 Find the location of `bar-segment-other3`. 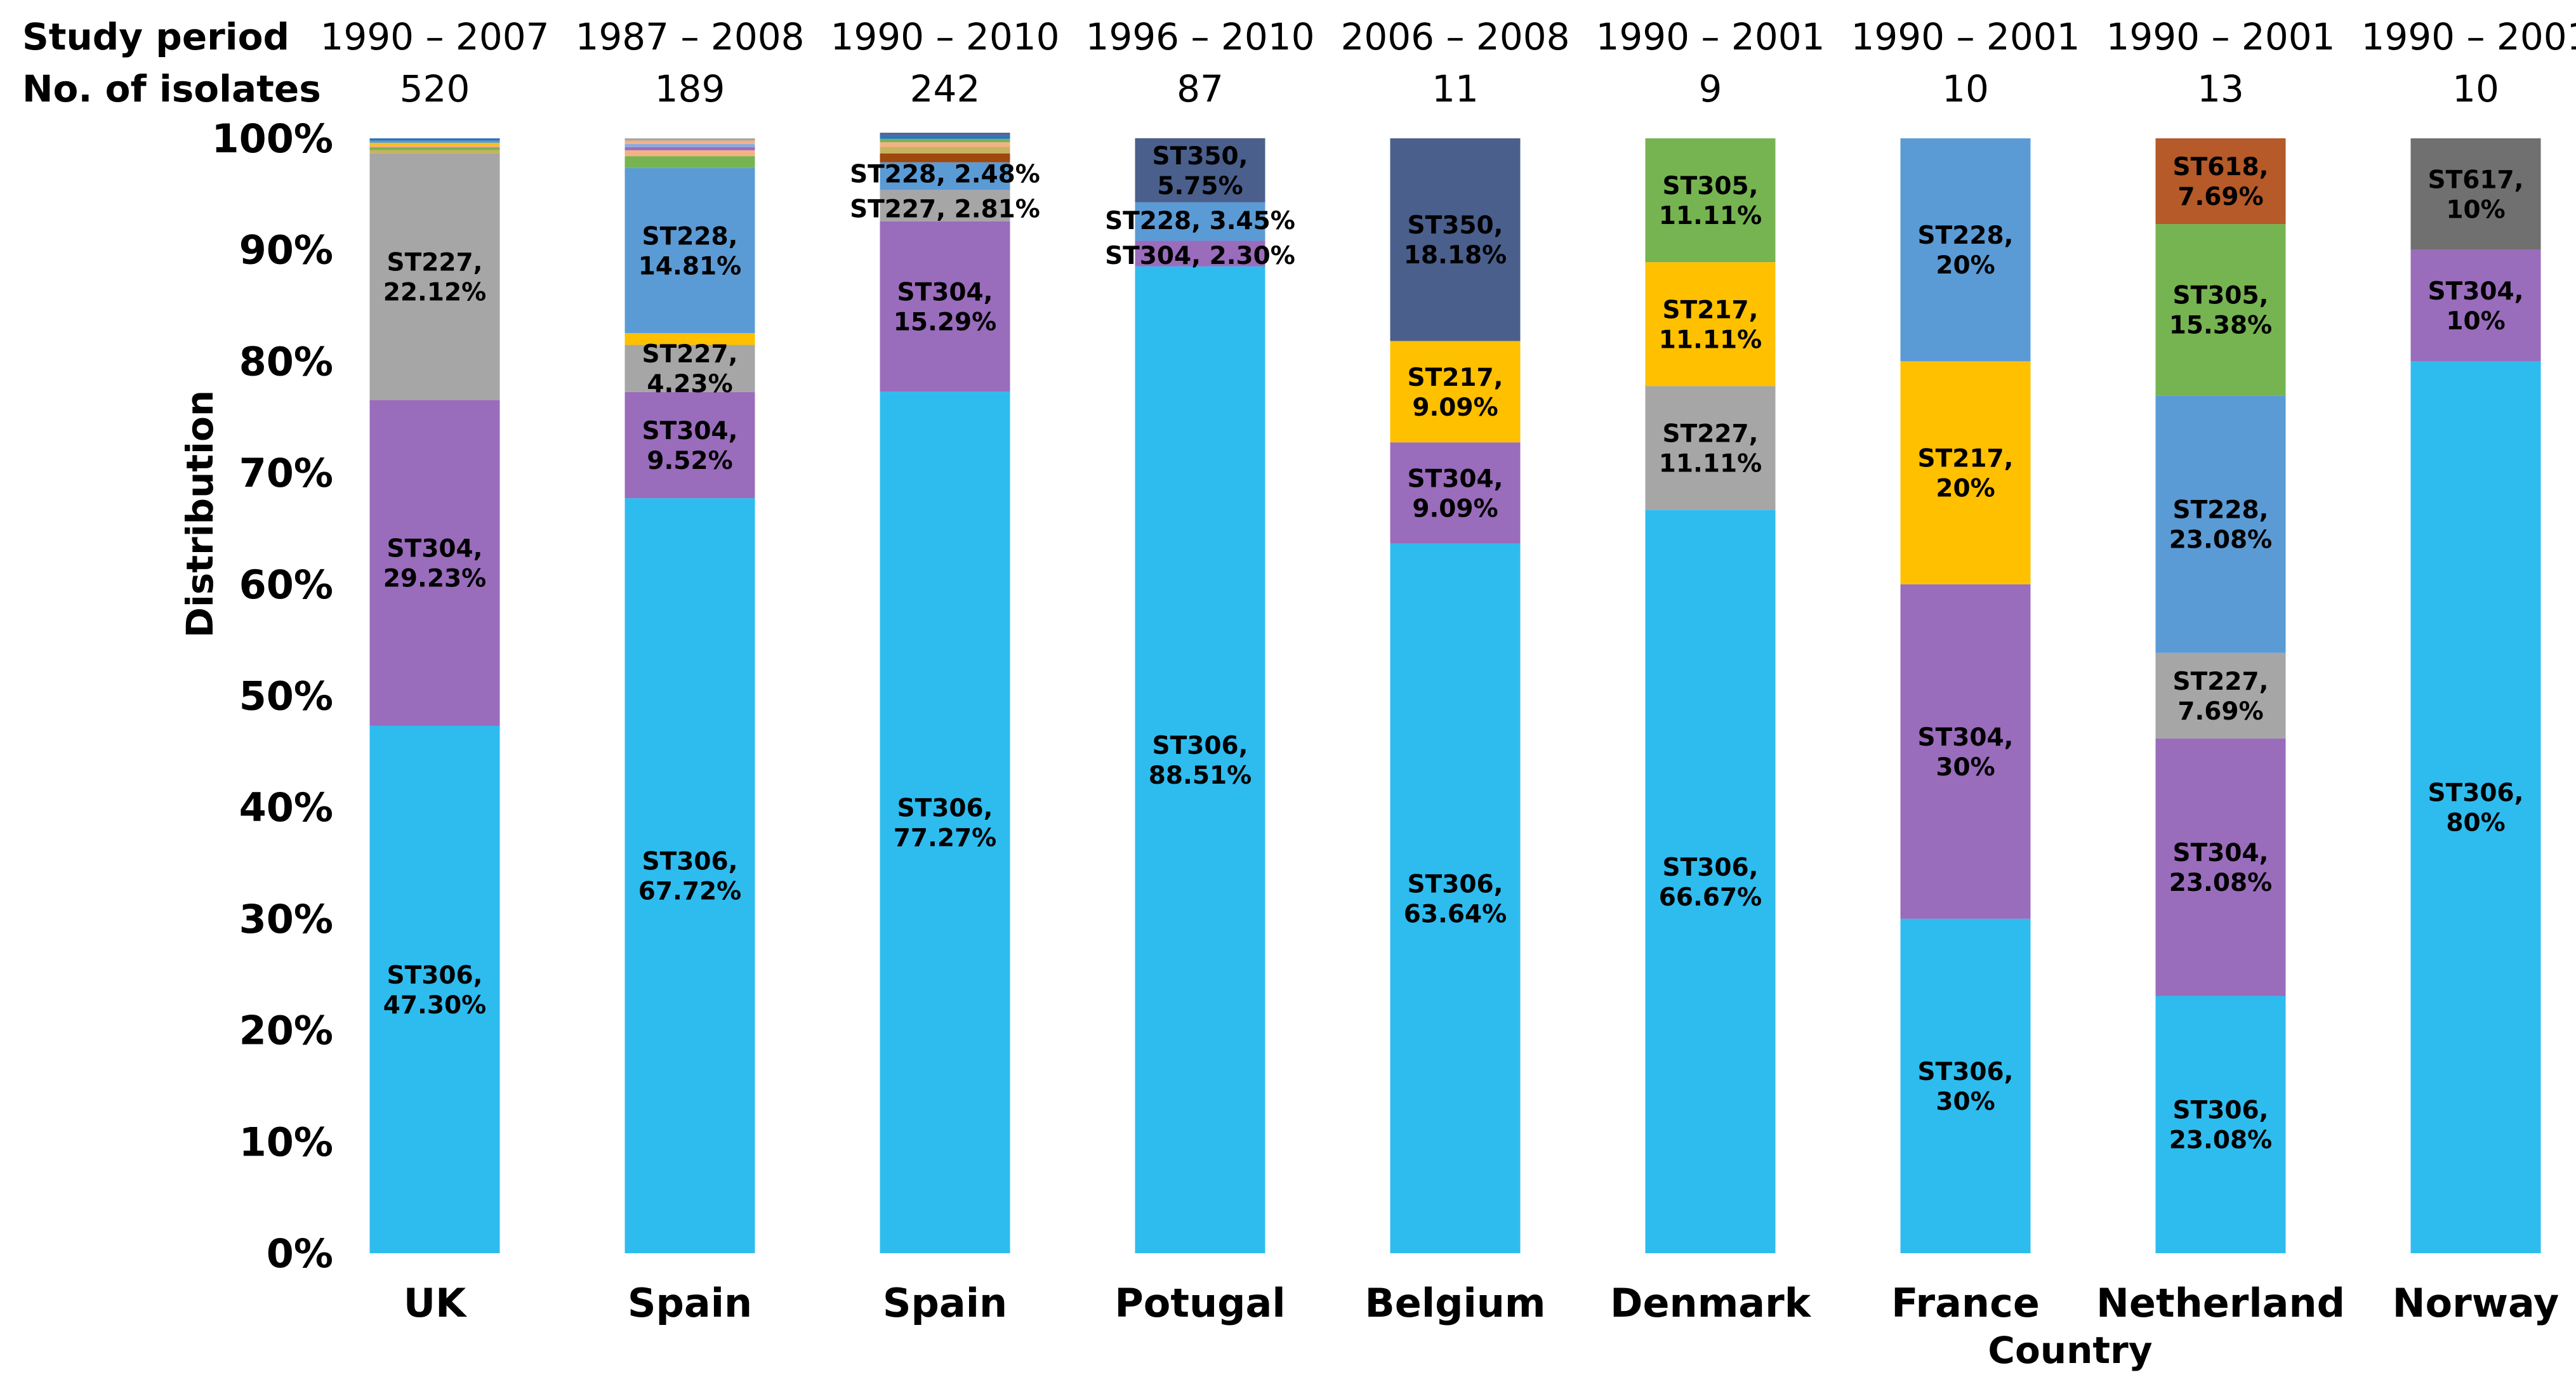

bar-segment-other3 is located at coordinates (690, 145).